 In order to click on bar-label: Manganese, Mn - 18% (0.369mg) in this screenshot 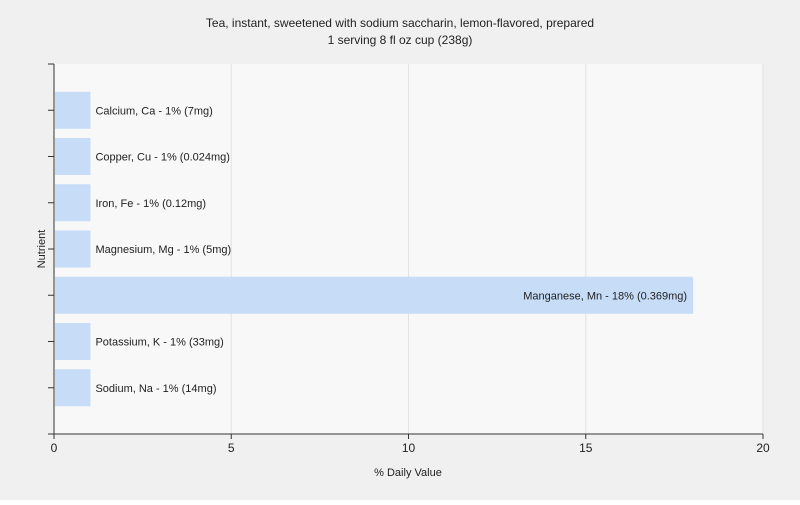, I will do `click(605, 296)`.